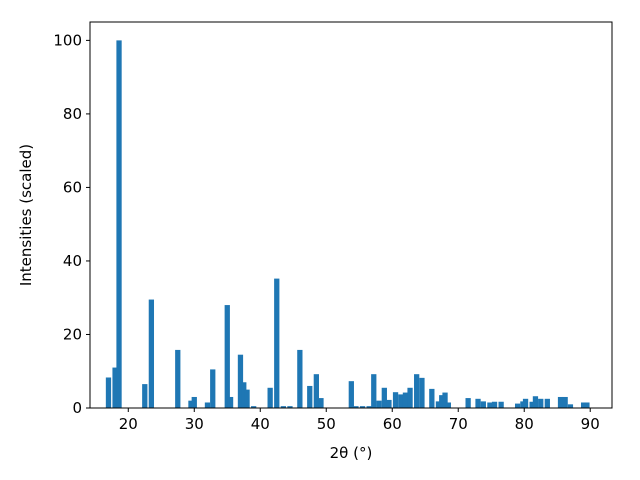 The width and height of the screenshot is (640, 480). I want to click on x-tick-label: 80, so click(524, 424).